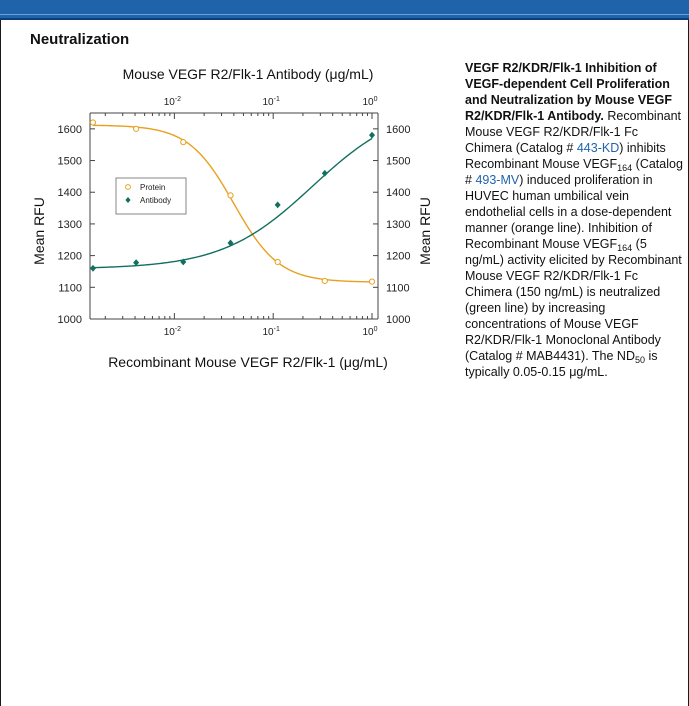  Describe the element at coordinates (70, 225) in the screenshot. I see `y-tick-label-left: 1300` at that location.